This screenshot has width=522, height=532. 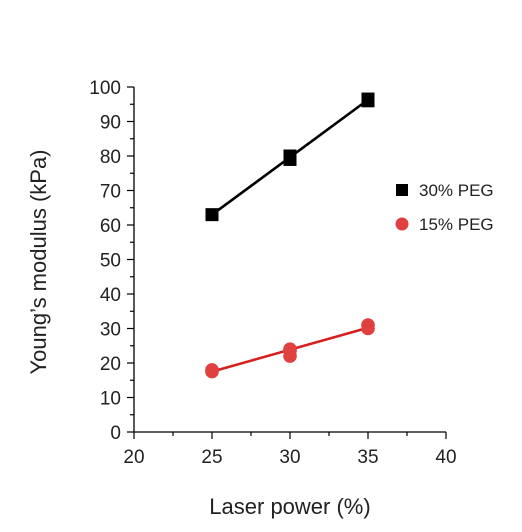 What do you see at coordinates (115, 433) in the screenshot?
I see `y-tick-label: 0` at bounding box center [115, 433].